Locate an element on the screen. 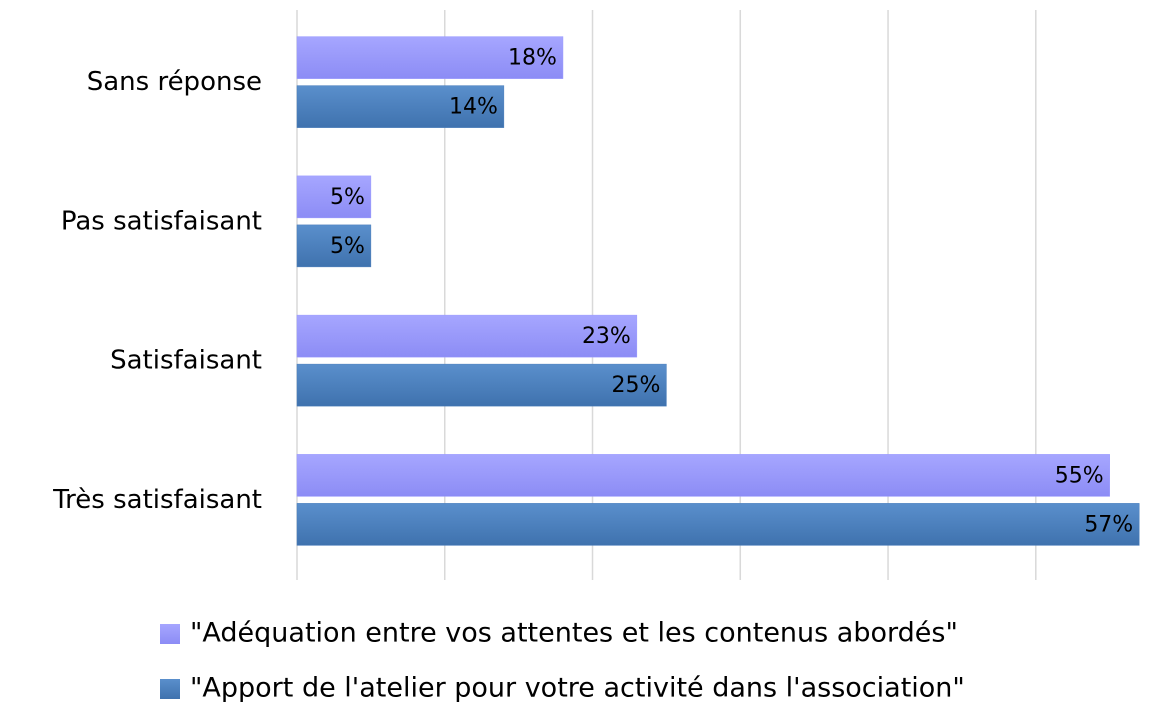 The height and width of the screenshot is (711, 1158). value-label: 57% is located at coordinates (1108, 524).